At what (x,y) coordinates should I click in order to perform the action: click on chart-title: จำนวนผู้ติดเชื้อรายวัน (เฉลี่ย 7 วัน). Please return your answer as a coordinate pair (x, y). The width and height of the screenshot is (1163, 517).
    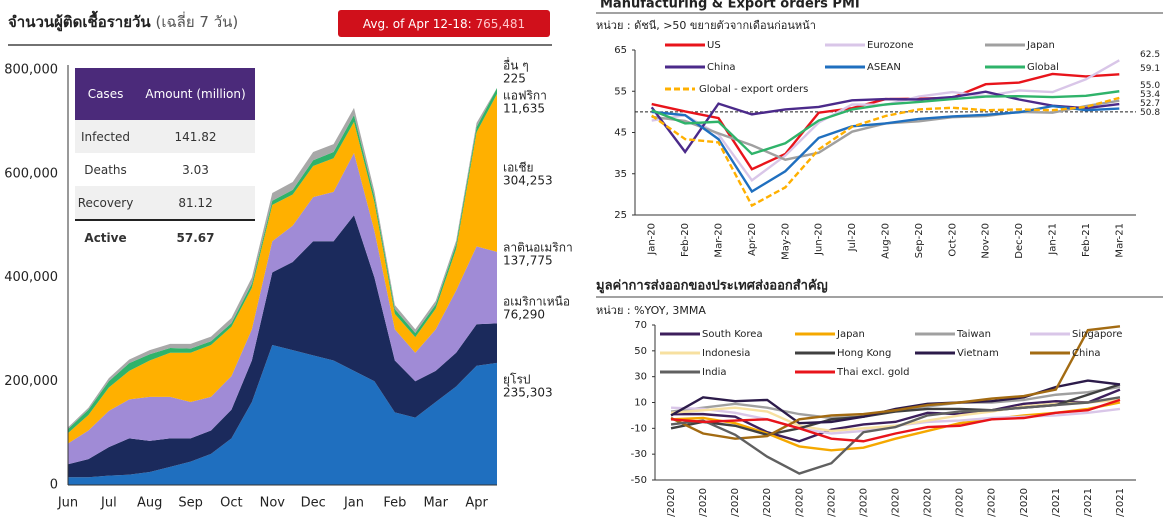
    Looking at the image, I should click on (123, 21).